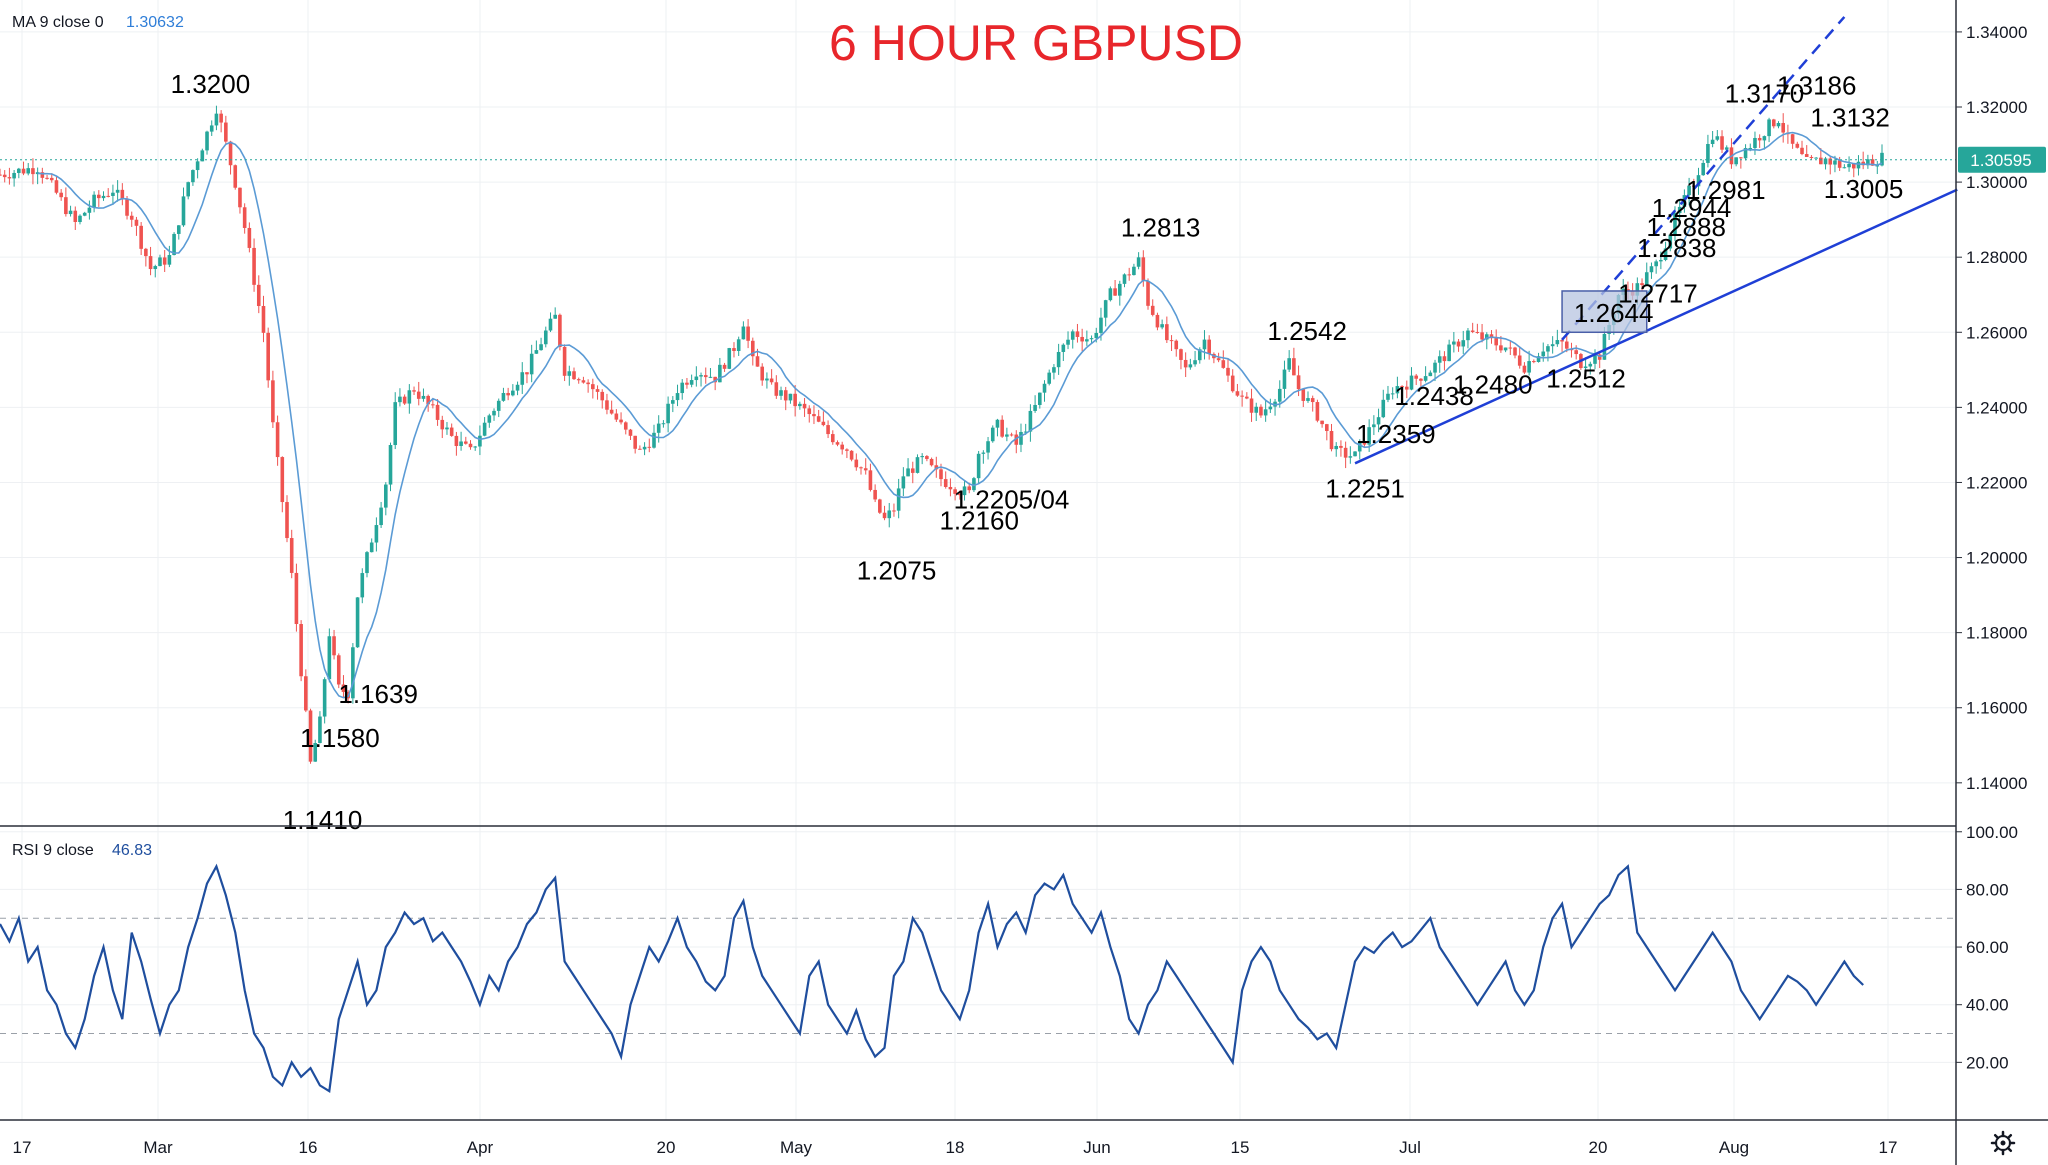  I want to click on rsi-tick-label: 40.00, so click(1987, 1005).